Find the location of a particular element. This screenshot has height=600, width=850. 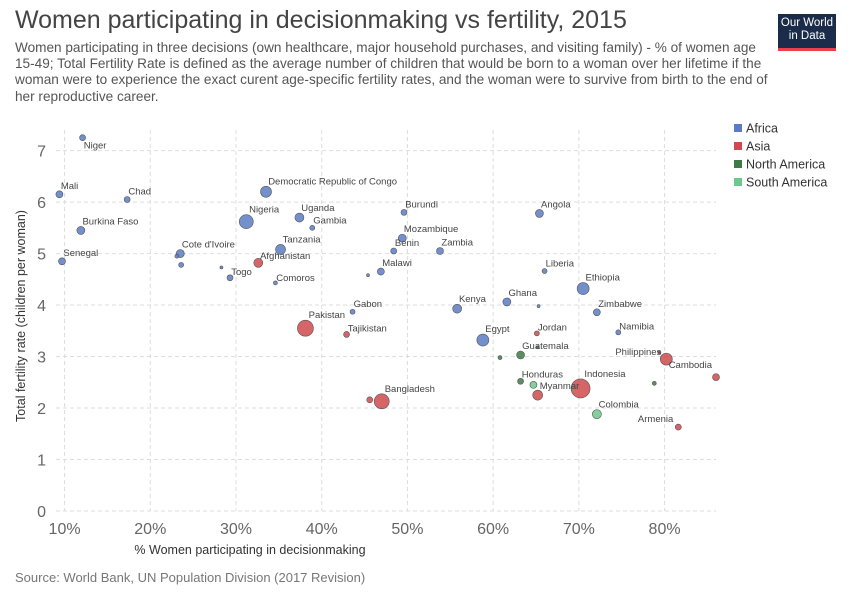

owid-logo: Our World in Data is located at coordinates (807, 32).